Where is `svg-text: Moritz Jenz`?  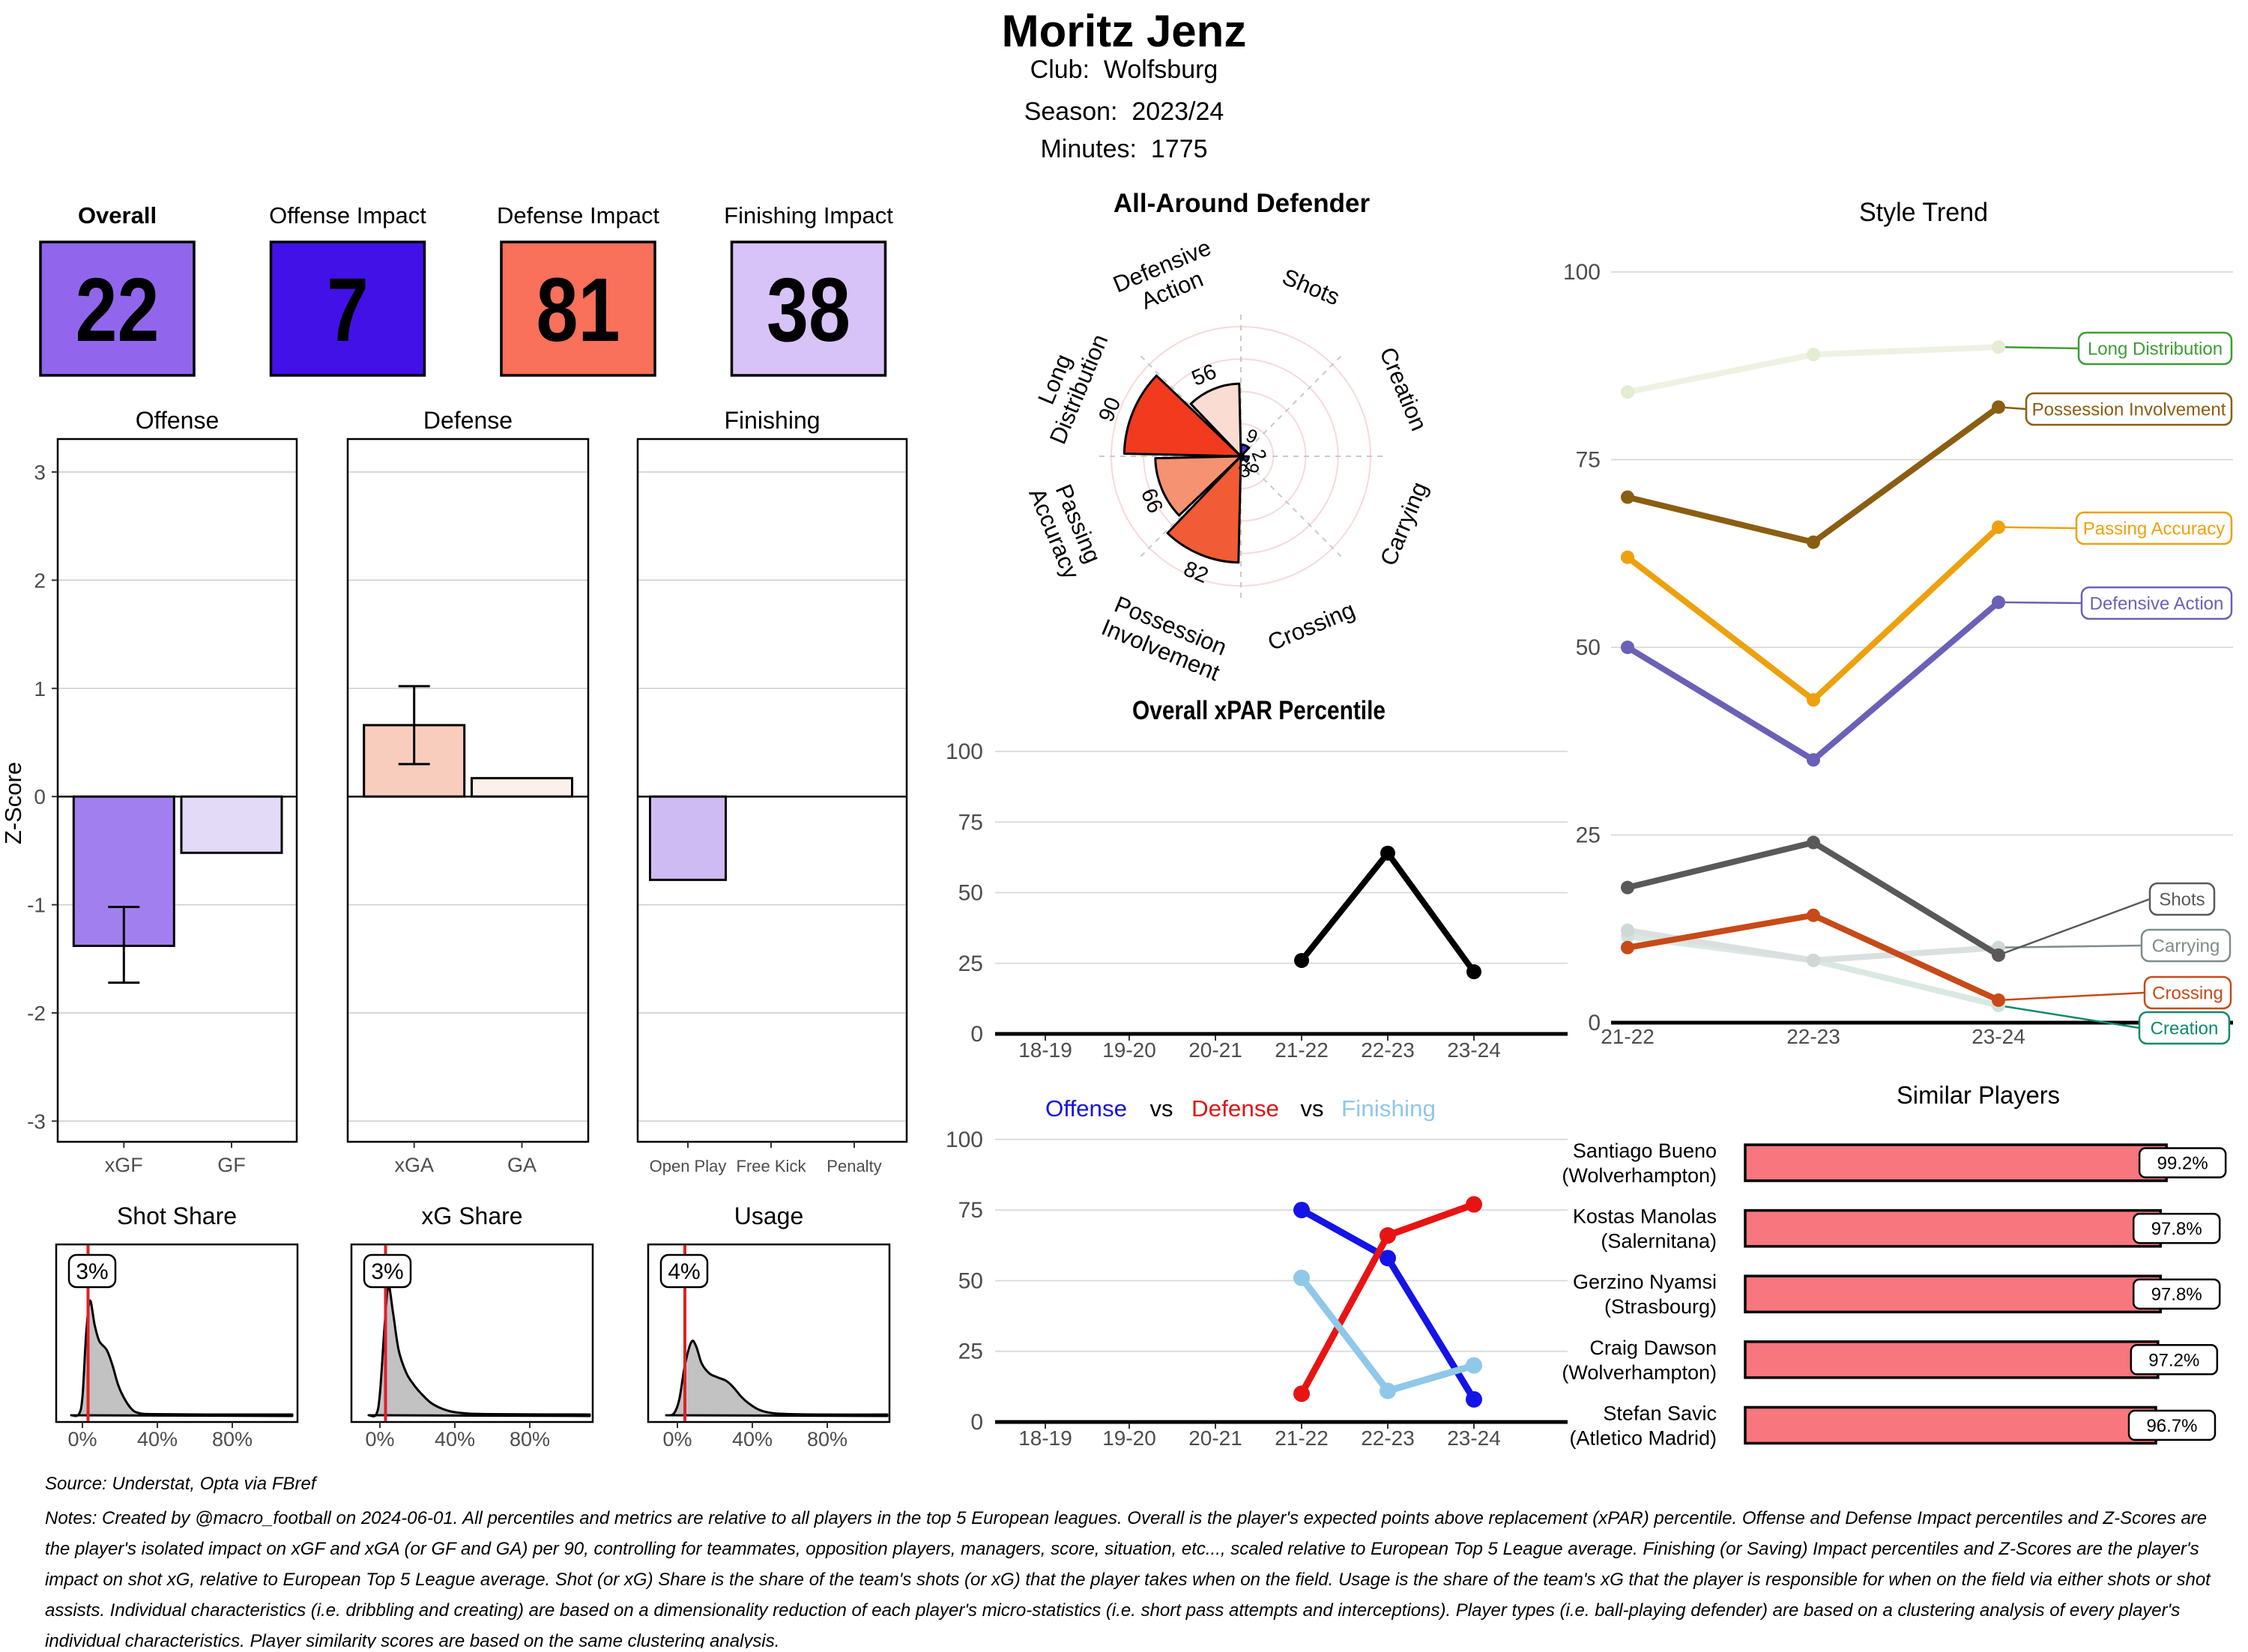
svg-text: Moritz Jenz is located at coordinates (1124, 31).